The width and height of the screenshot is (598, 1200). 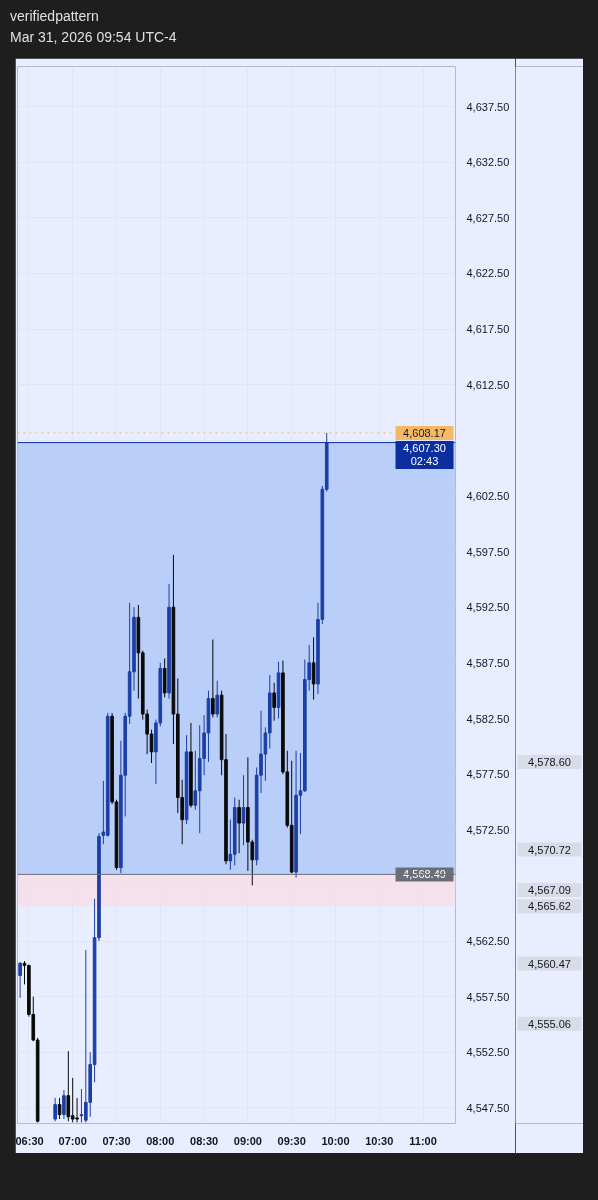 I want to click on y-tick-label: 4,602.50, so click(x=488, y=495).